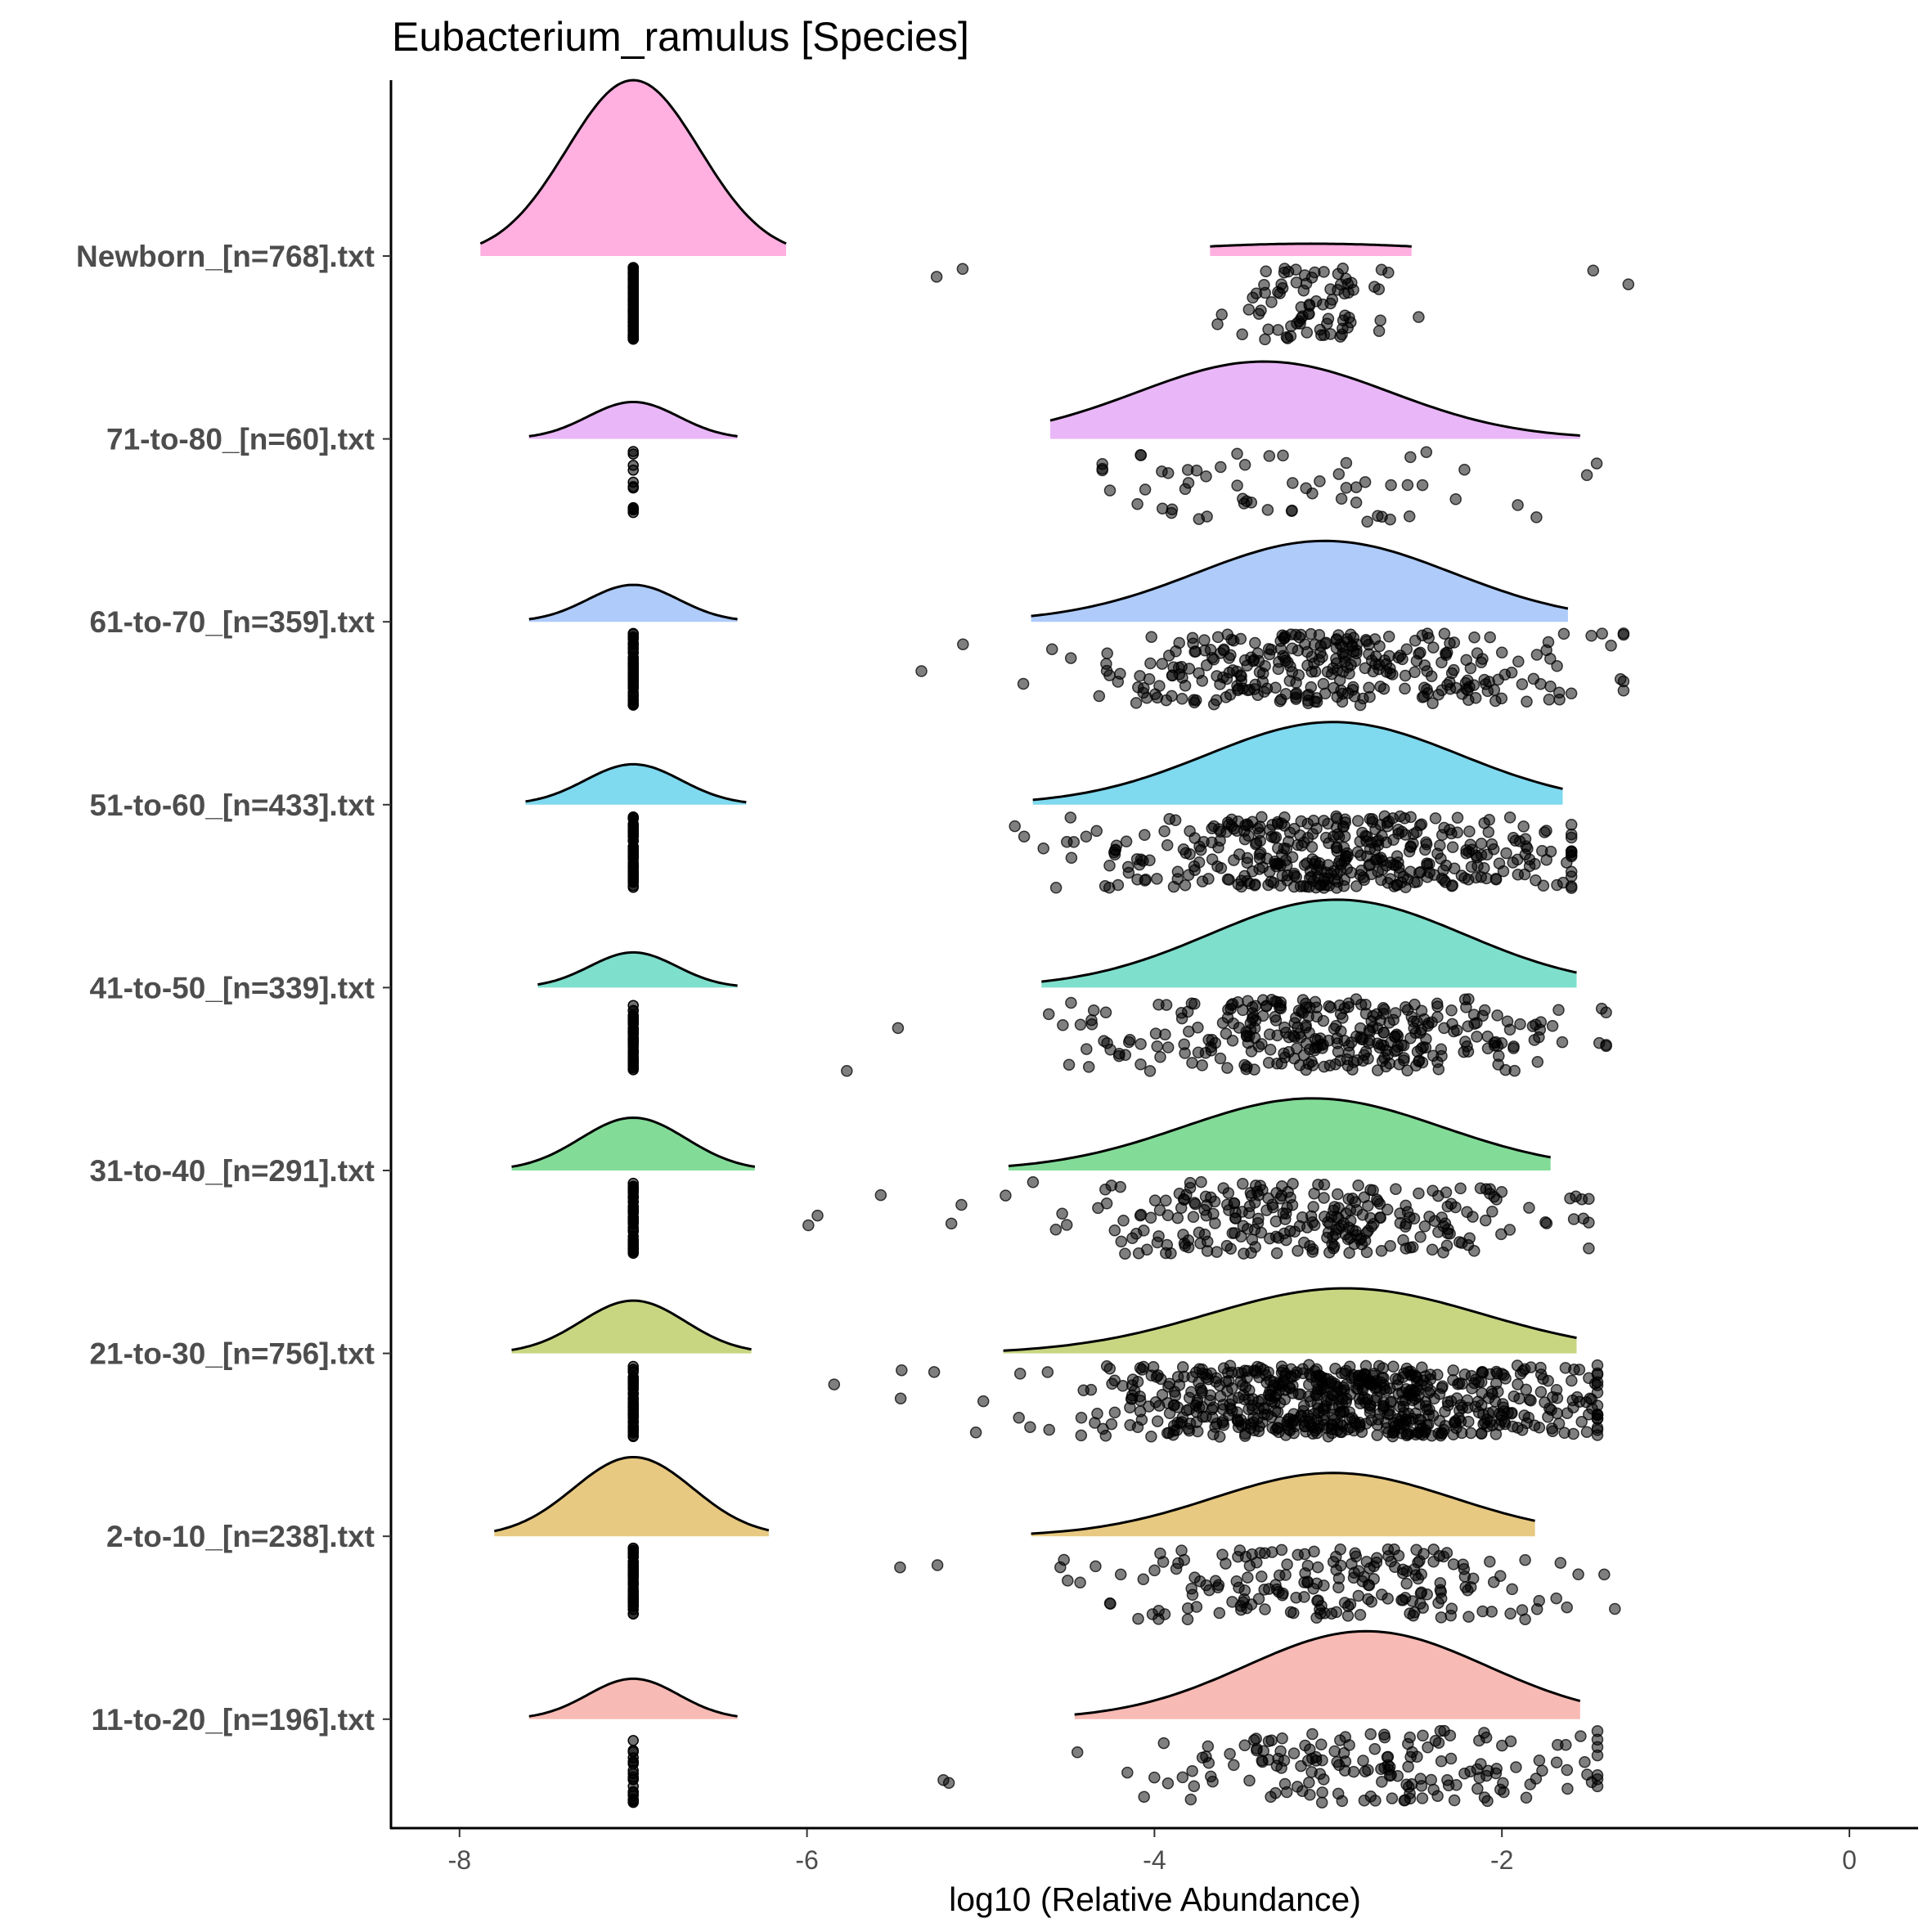 This screenshot has height=1932, width=1932. I want to click on y-tick-label: 11-to-20_[n=196].txt, so click(234, 1720).